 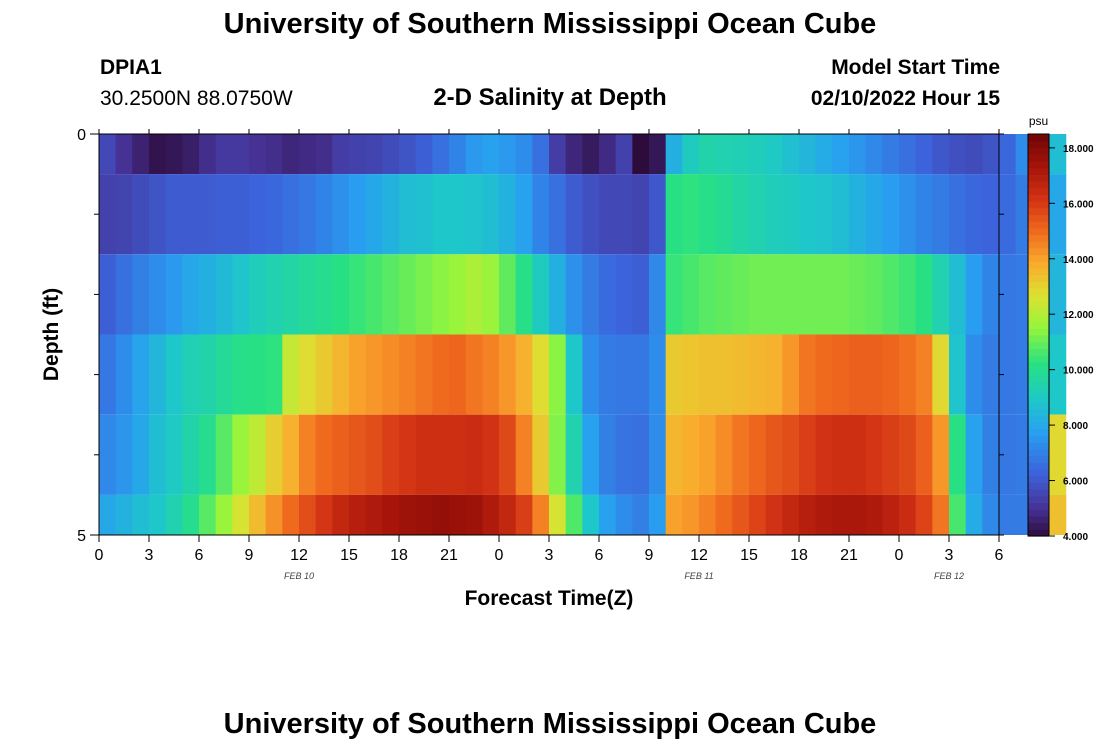 I want to click on x-tick-label: 18, so click(x=399, y=555).